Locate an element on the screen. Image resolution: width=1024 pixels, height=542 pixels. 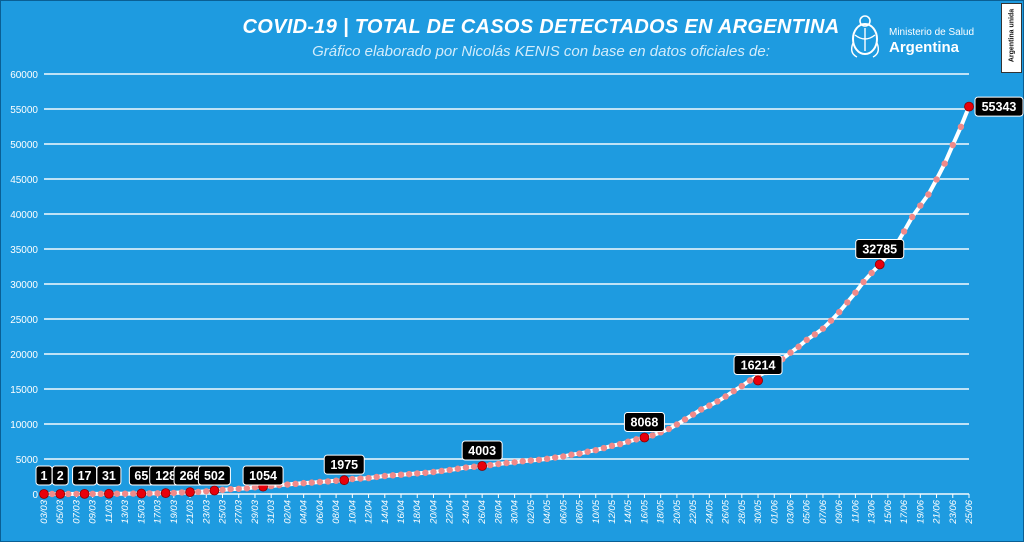
data-label: 55343 is located at coordinates (999, 107).